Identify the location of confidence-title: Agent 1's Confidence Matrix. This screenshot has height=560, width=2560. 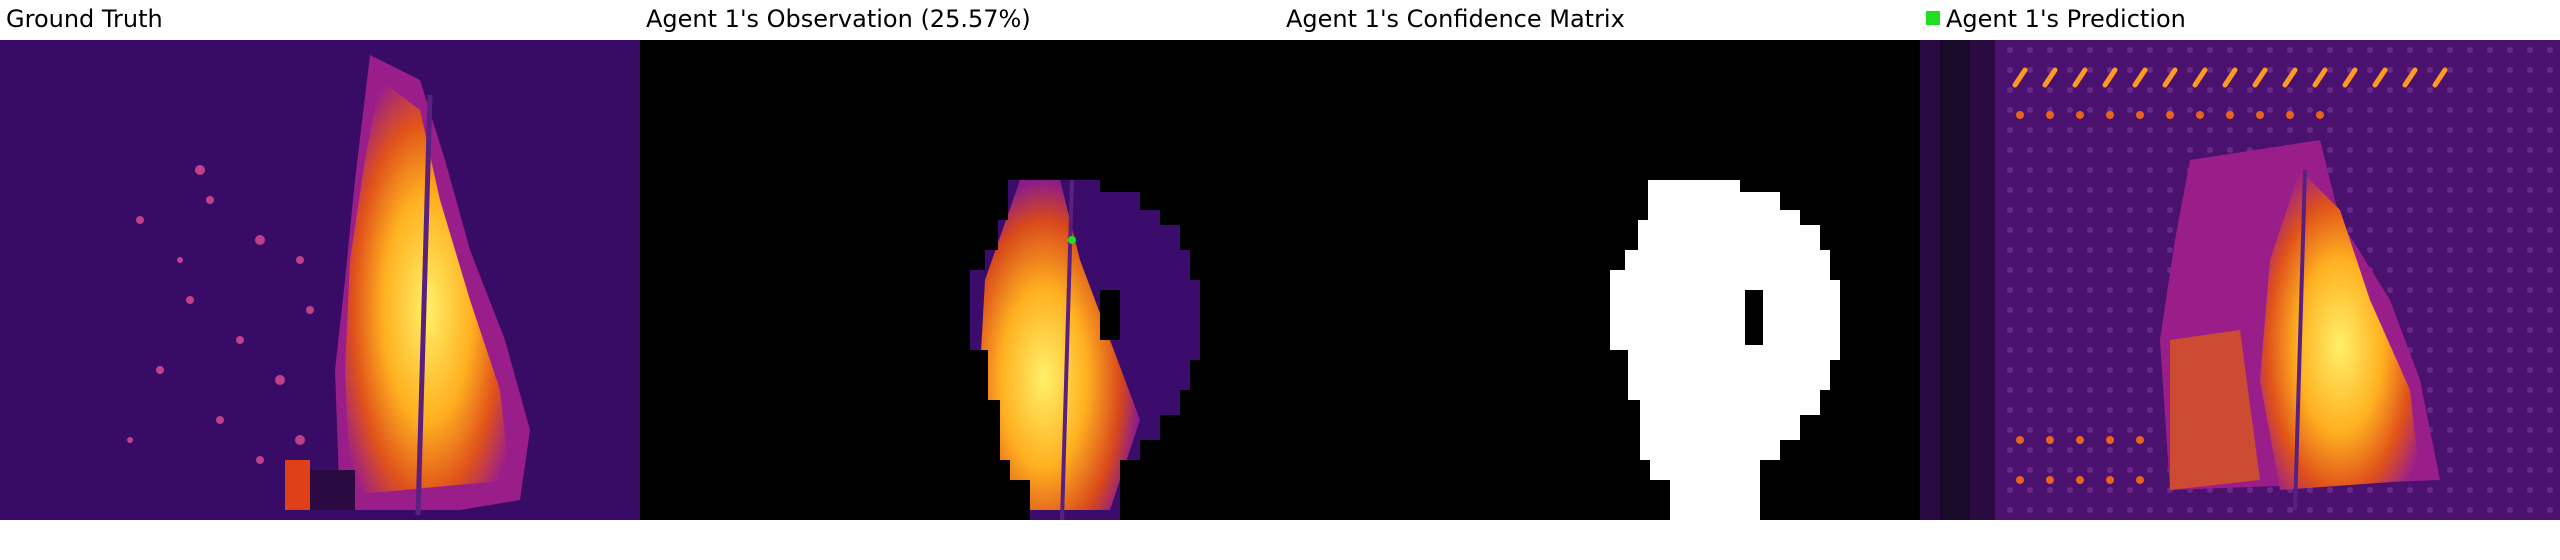
(1455, 19).